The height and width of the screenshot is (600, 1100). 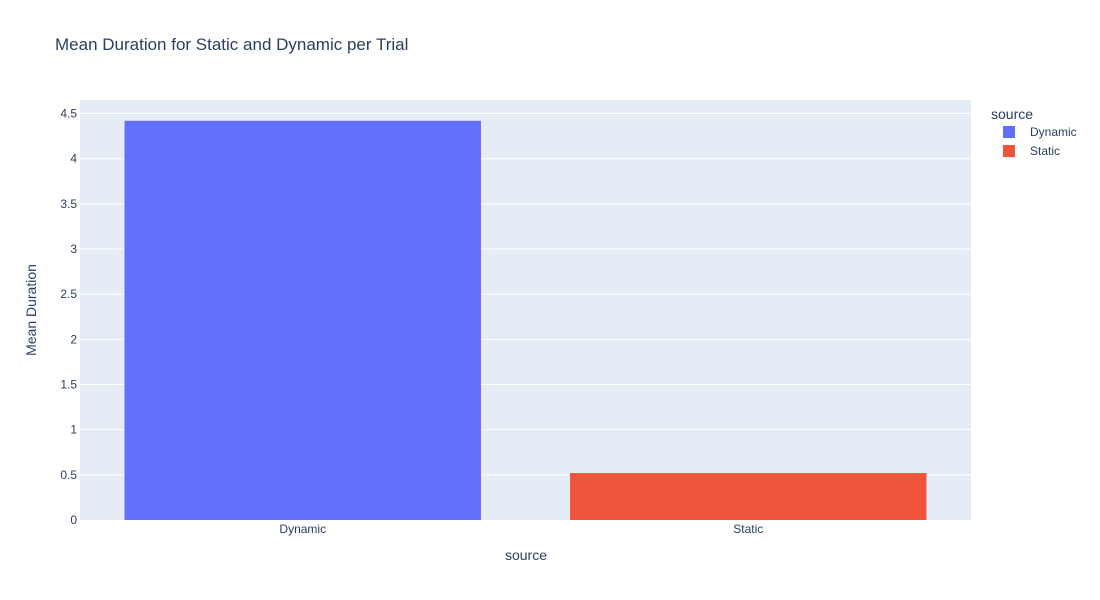 What do you see at coordinates (68, 114) in the screenshot?
I see `y-tick-label: 4.5` at bounding box center [68, 114].